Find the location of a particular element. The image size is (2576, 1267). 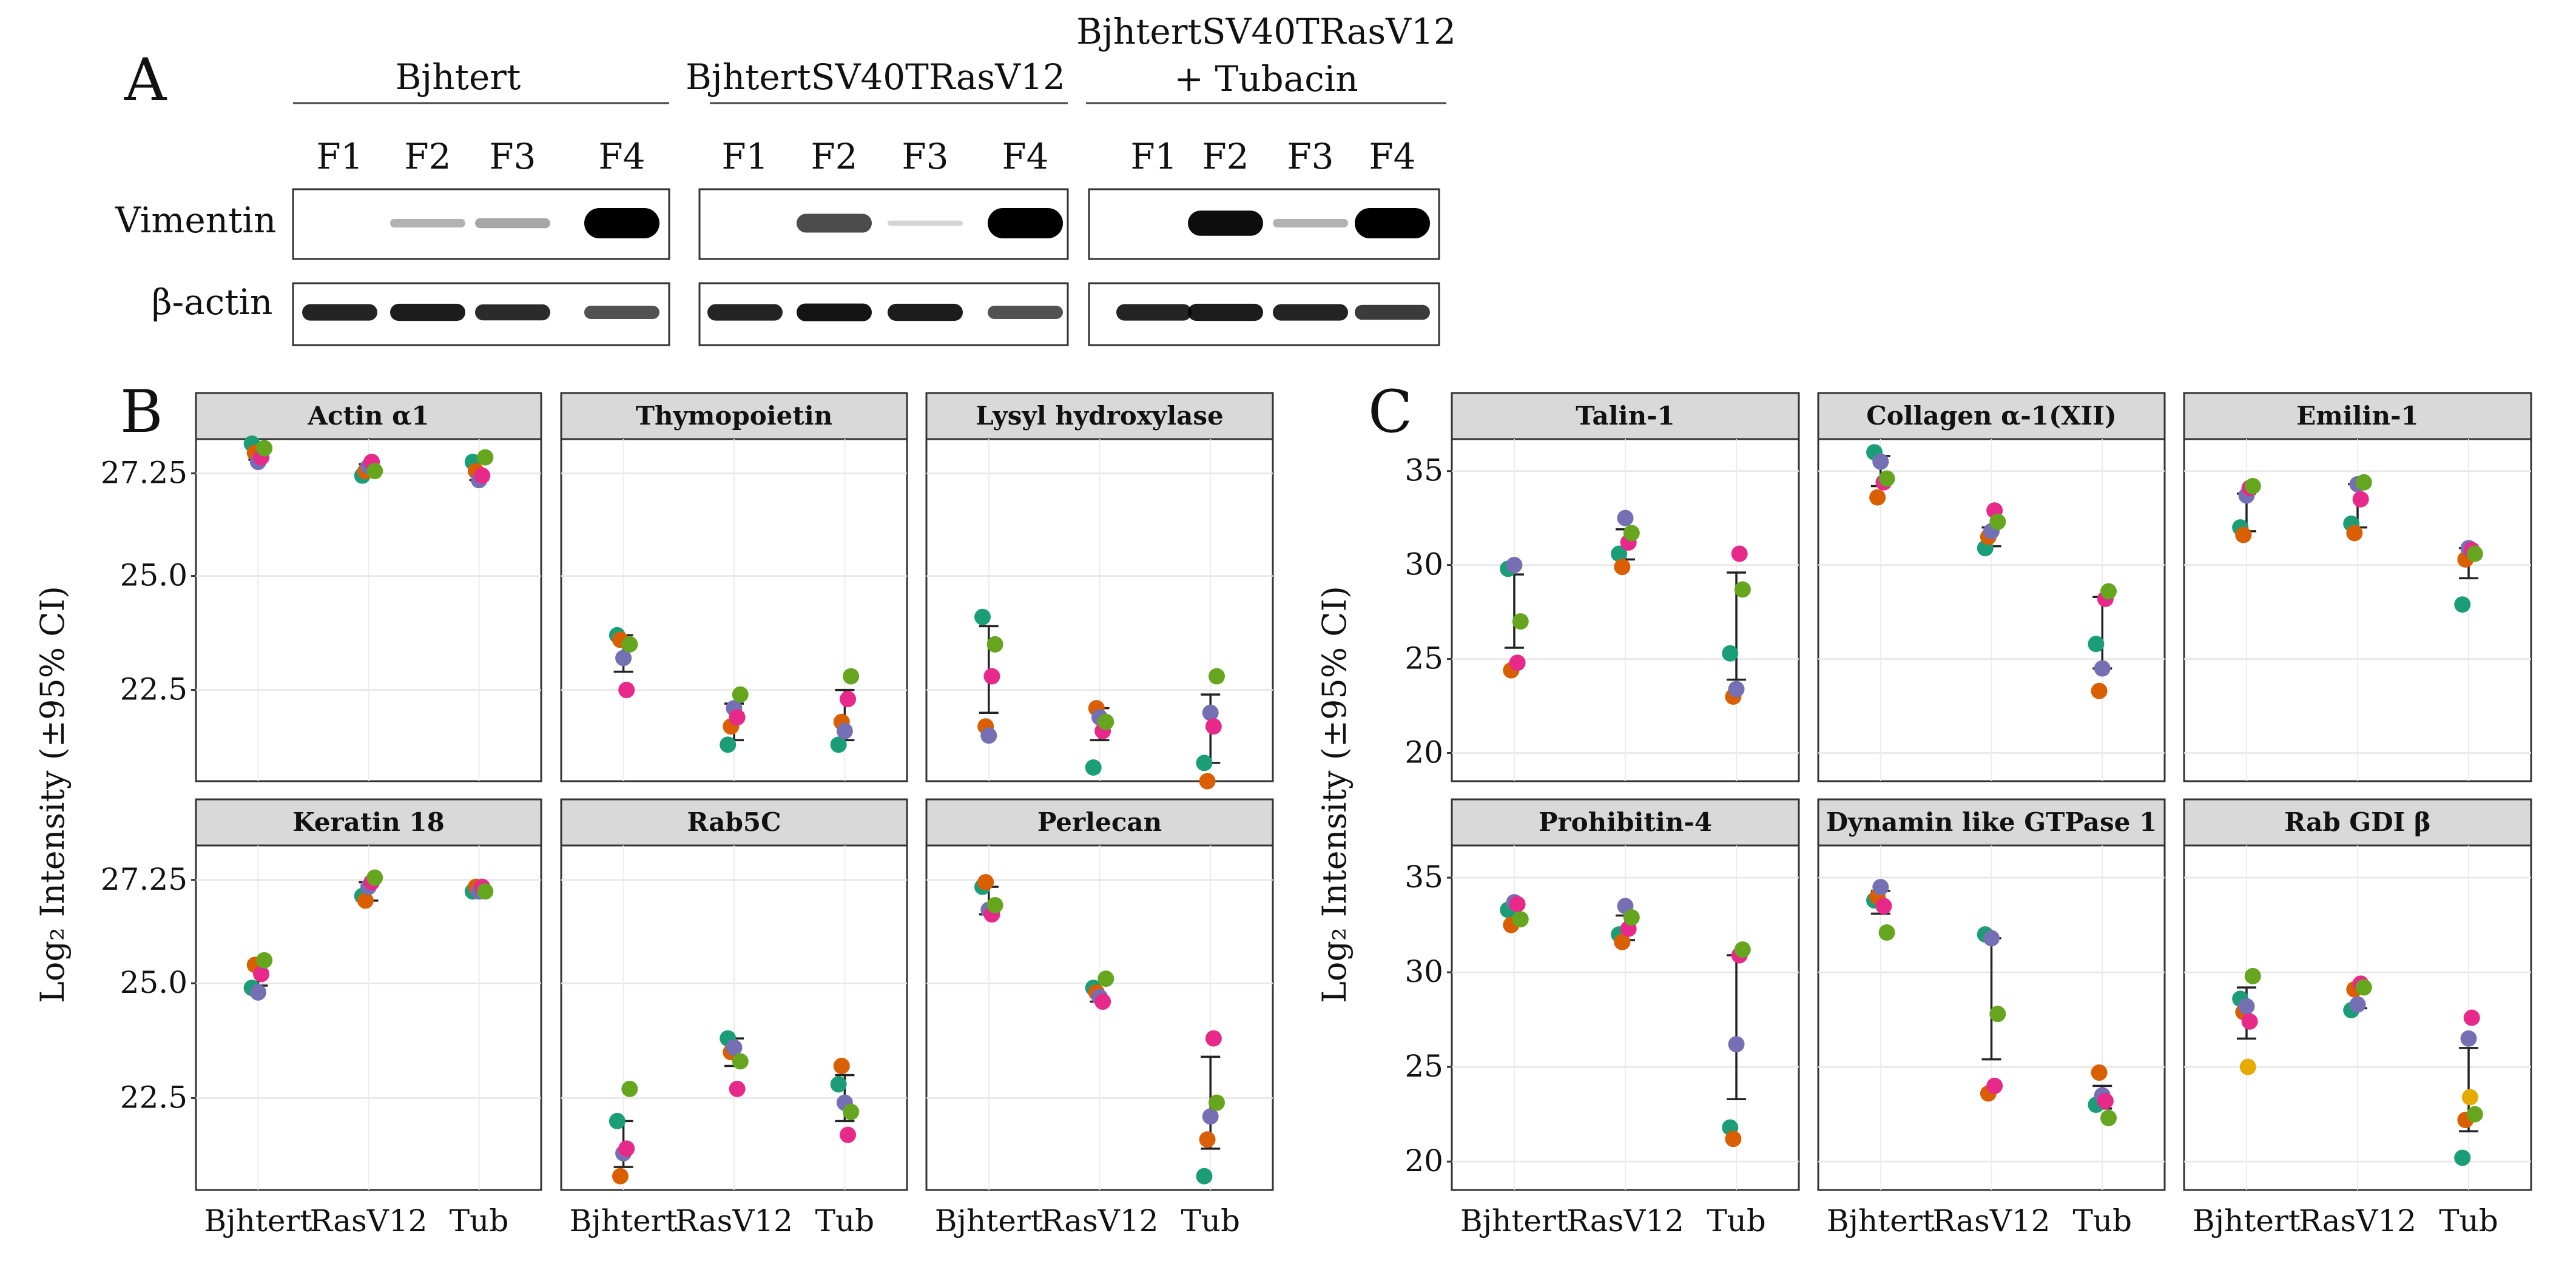

group-label-rasv12: BjhtertSV40TRasV12 is located at coordinates (876, 77).